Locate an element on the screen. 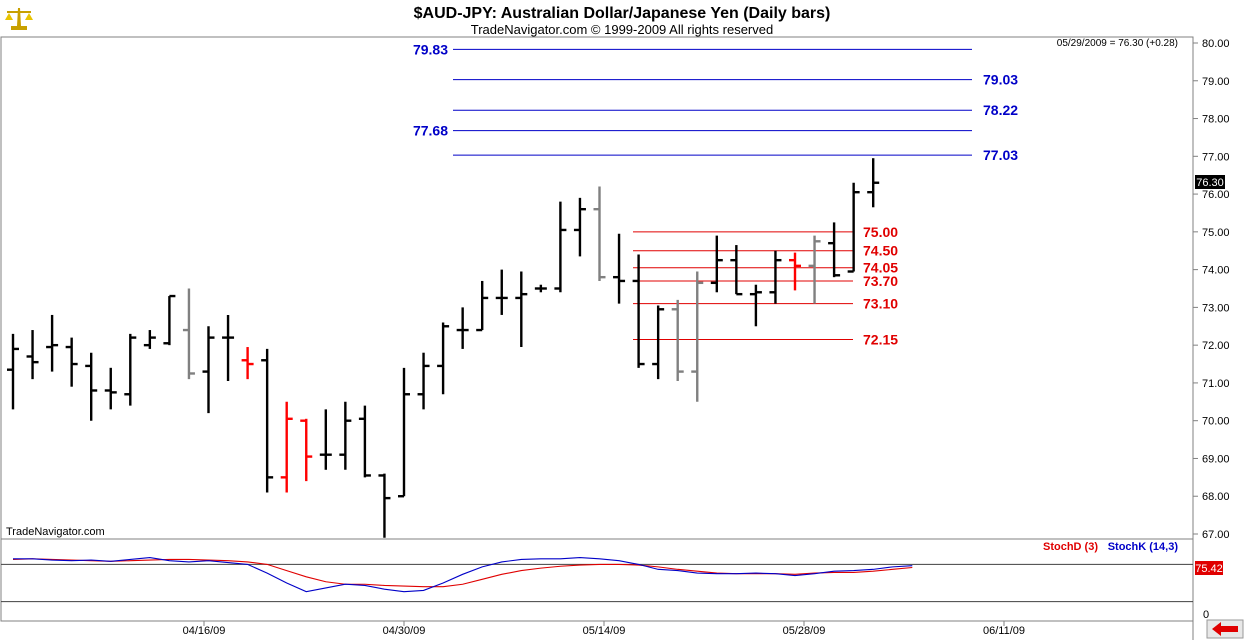 The image size is (1245, 640). stoch-legend: StochD (3) StochK (14,3) is located at coordinates (1110, 547).